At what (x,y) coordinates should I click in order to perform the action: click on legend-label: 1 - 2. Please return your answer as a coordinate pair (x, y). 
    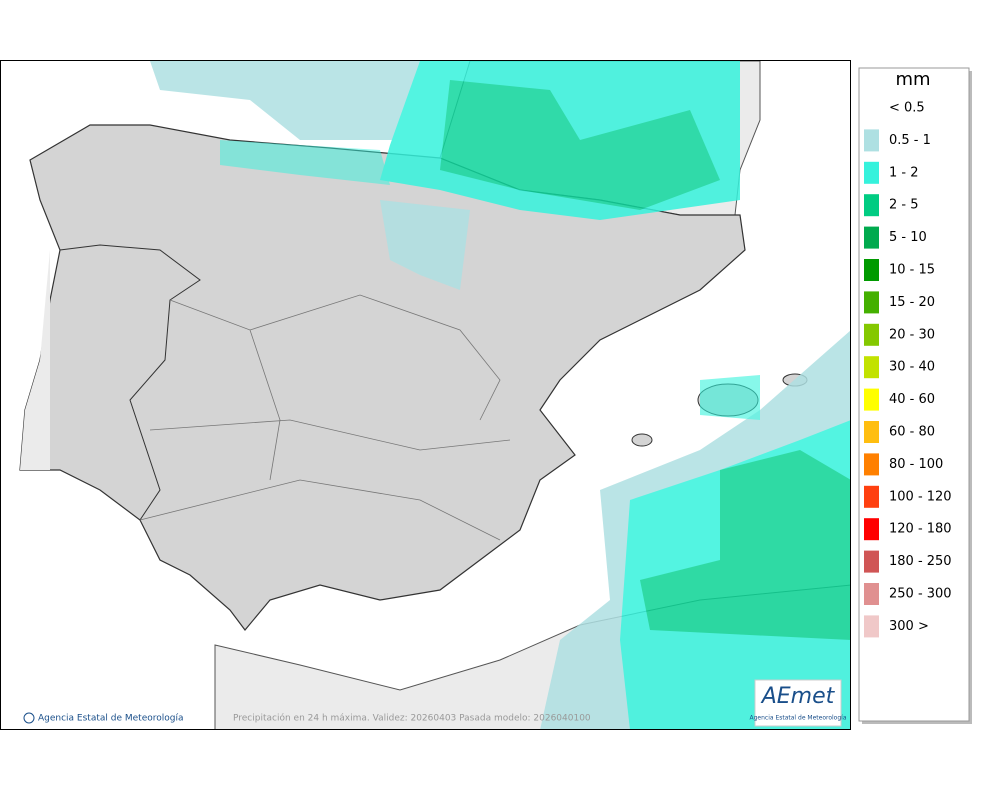
    Looking at the image, I should click on (904, 172).